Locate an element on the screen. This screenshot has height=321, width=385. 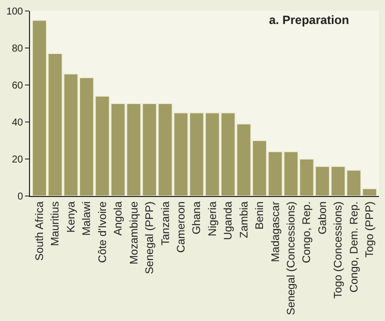
x-tick-label: Ghana is located at coordinates (197, 217).